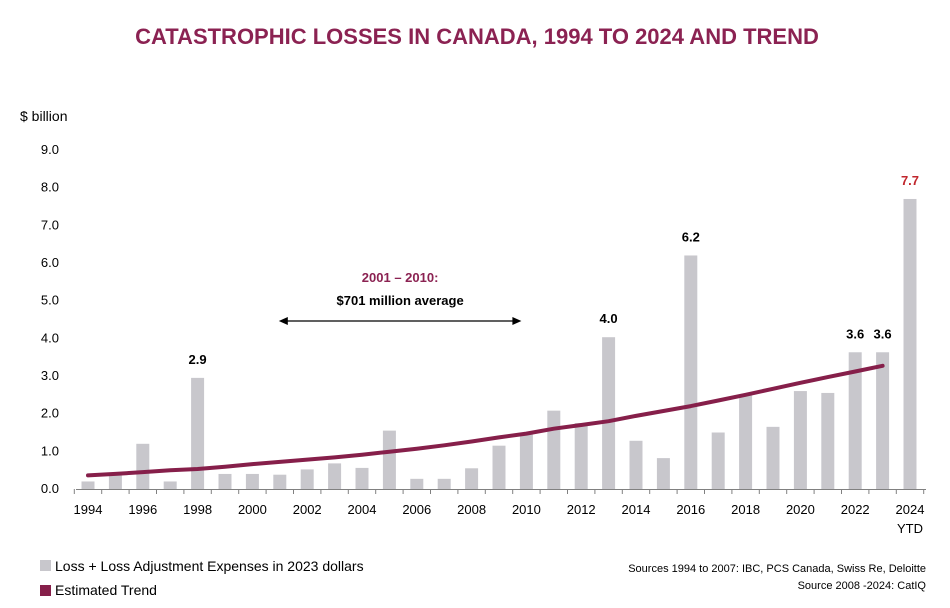  Describe the element at coordinates (283, 321) in the screenshot. I see `annotation-arrowhead-left` at that location.